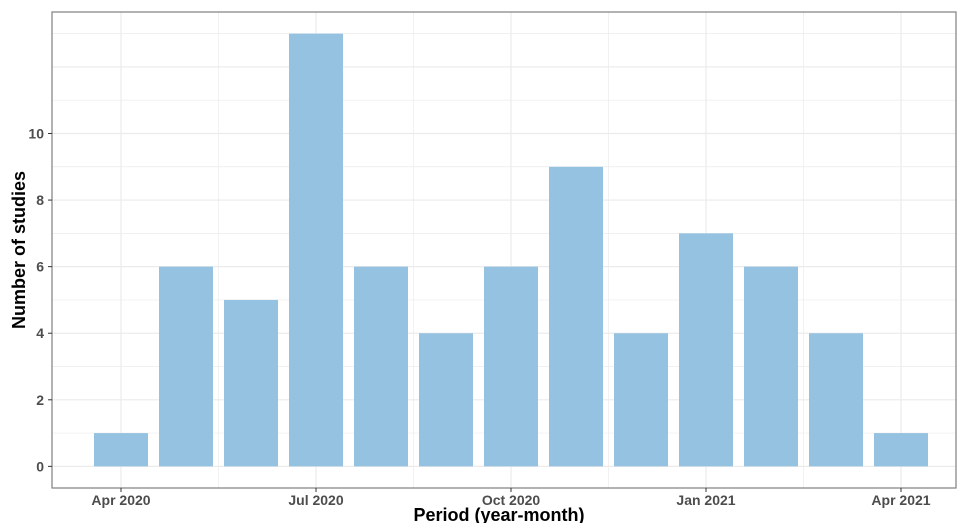 This screenshot has height=528, width=957. What do you see at coordinates (40, 267) in the screenshot?
I see `y-tick-label: 6` at bounding box center [40, 267].